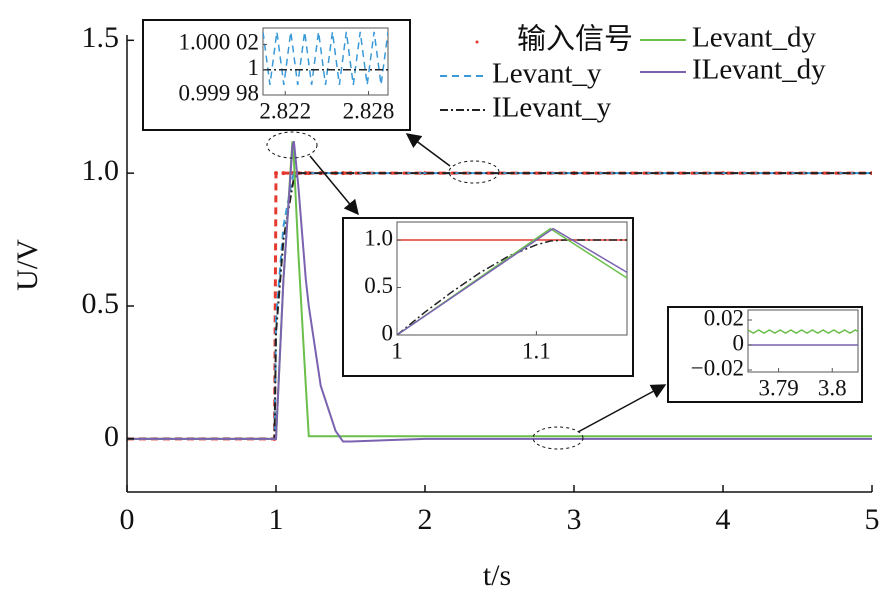 The height and width of the screenshot is (598, 886). I want to click on x-axis-label: t/s, so click(497, 575).